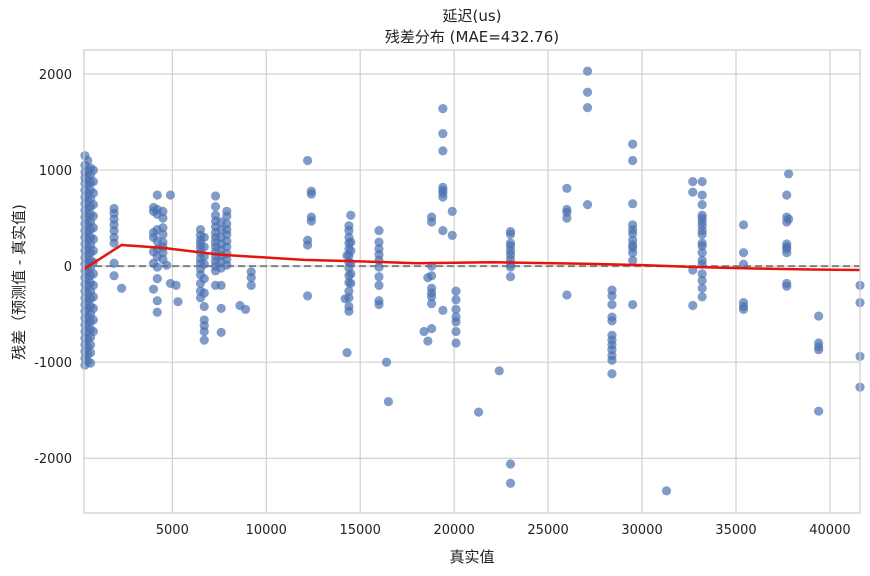  What do you see at coordinates (53, 267) in the screenshot?
I see `y-tick-labels: -2000 -1000 0 1000 2000` at bounding box center [53, 267].